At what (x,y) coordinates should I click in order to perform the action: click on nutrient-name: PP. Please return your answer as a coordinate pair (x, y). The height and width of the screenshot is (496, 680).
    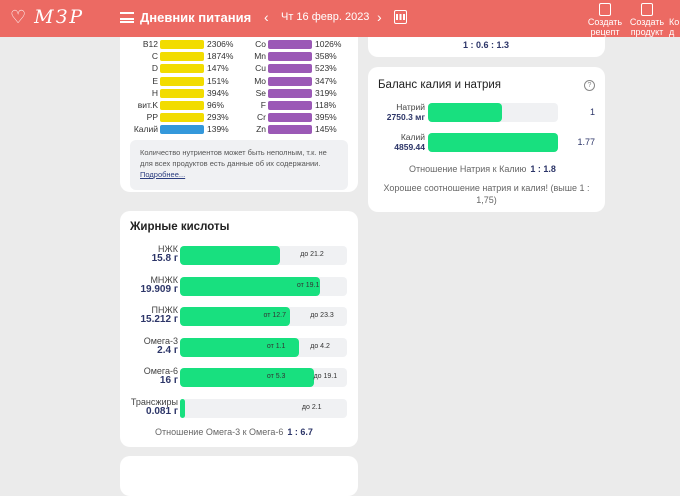
    Looking at the image, I should click on (152, 117).